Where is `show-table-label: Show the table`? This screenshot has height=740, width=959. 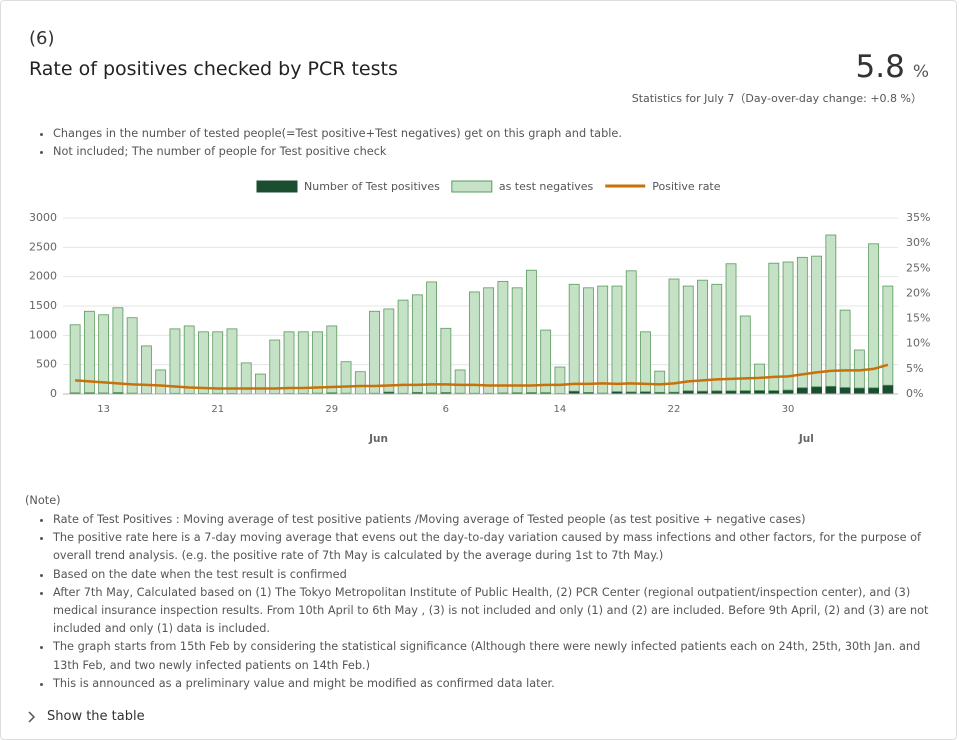
show-table-label: Show the table is located at coordinates (96, 716).